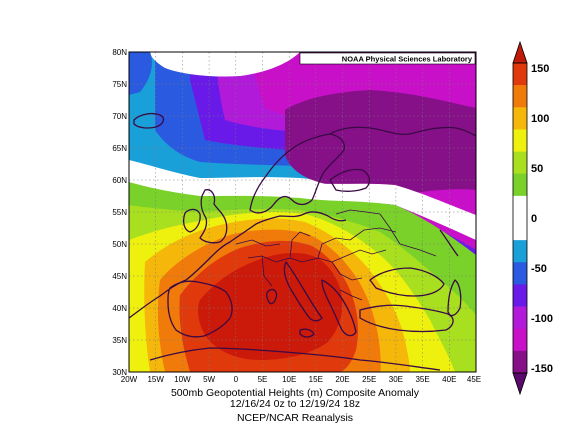  Describe the element at coordinates (295, 404) in the screenshot. I see `caption-dates: 12/16/24 0z to 12/19/24 18z` at that location.